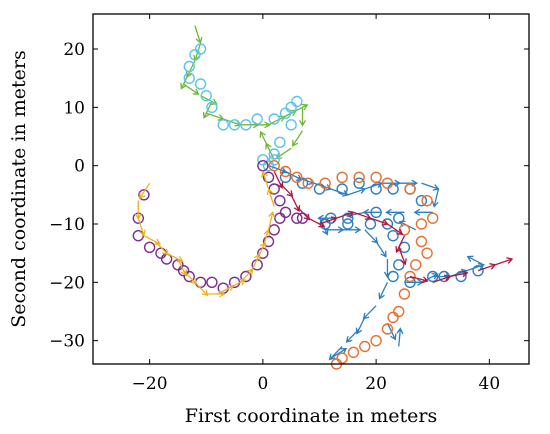 The height and width of the screenshot is (434, 550). I want to click on x-tick-label: 20, so click(376, 384).